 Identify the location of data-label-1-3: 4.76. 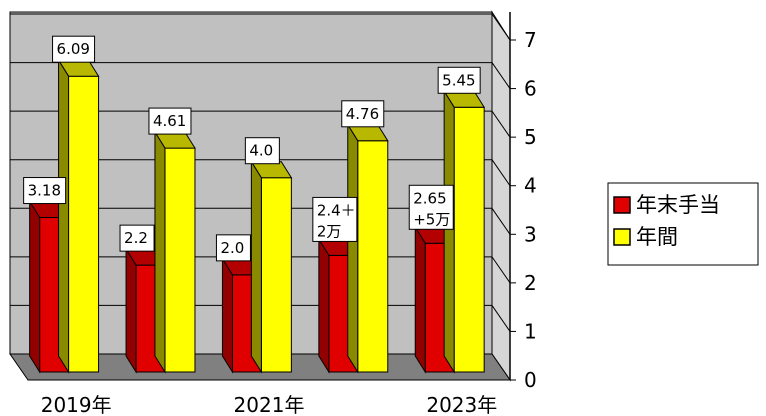
(363, 114).